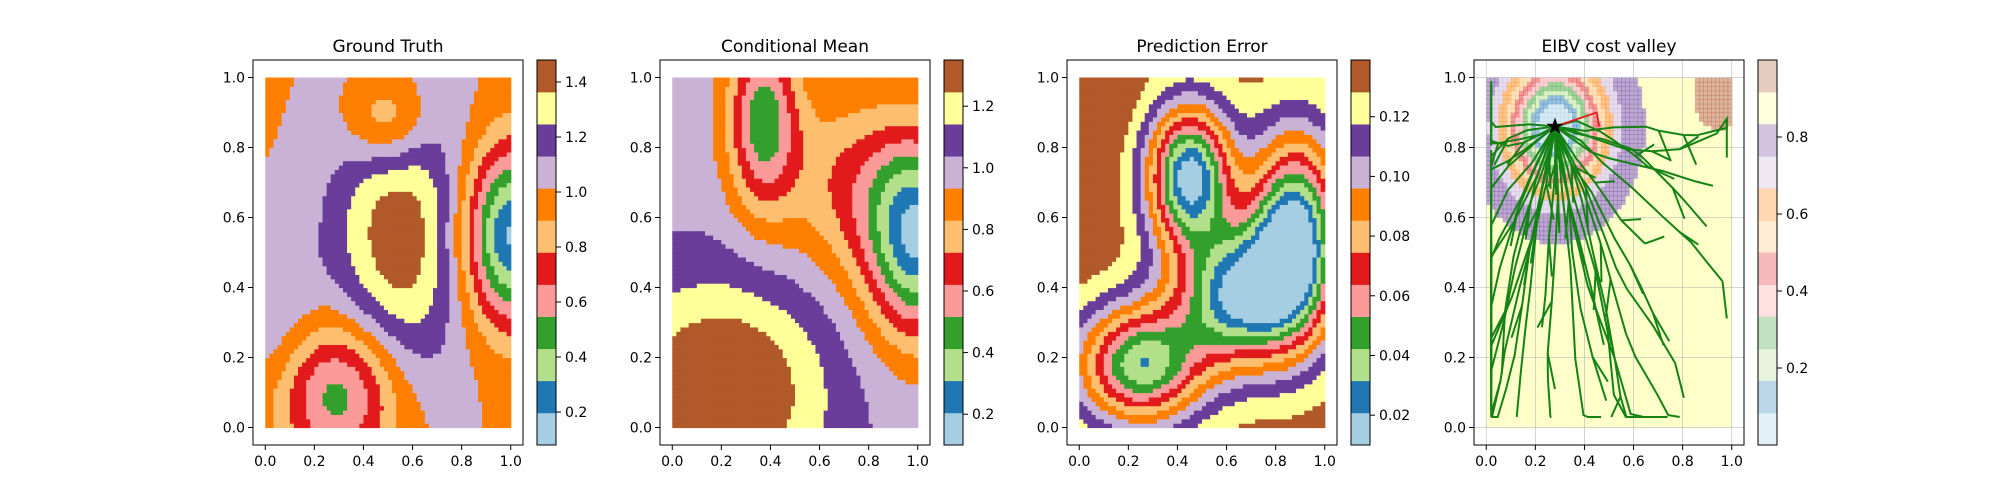 The image size is (2000, 500). What do you see at coordinates (576, 248) in the screenshot?
I see `colorbar-tick-label: 0.8` at bounding box center [576, 248].